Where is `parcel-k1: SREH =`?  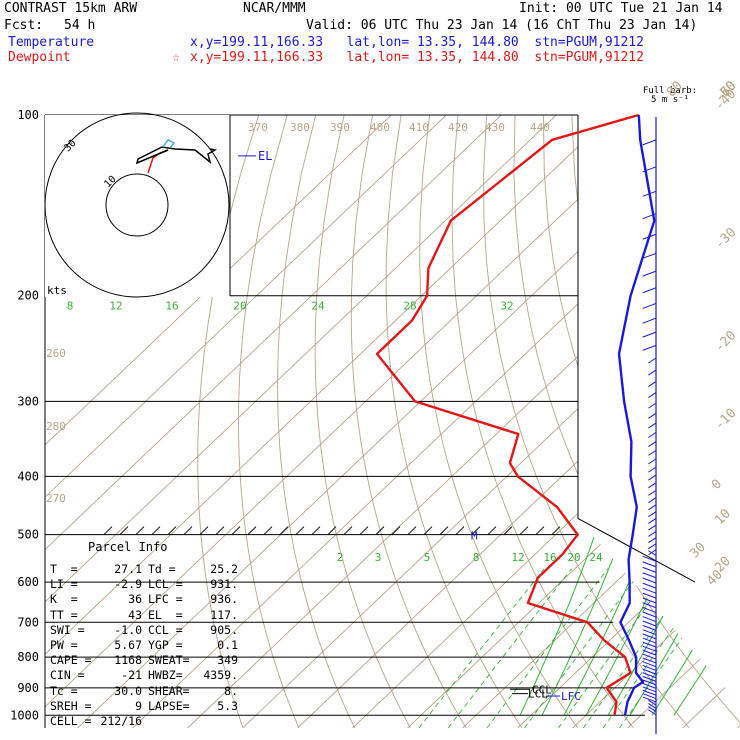 parcel-k1: SREH = is located at coordinates (71, 705).